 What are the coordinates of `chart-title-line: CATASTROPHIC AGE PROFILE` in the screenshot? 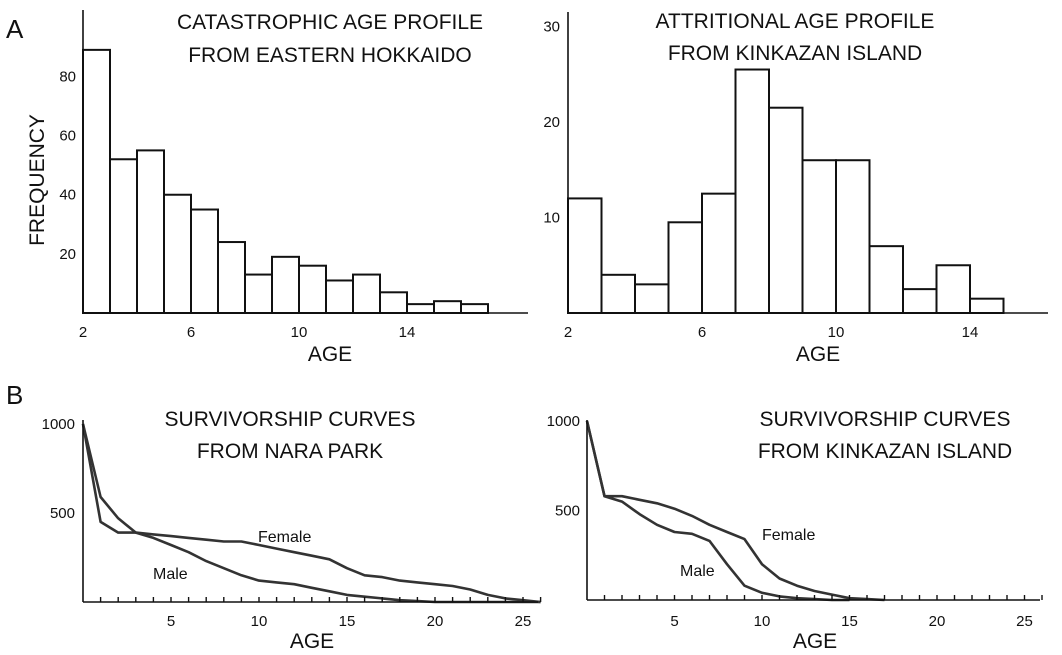 It's located at (330, 22).